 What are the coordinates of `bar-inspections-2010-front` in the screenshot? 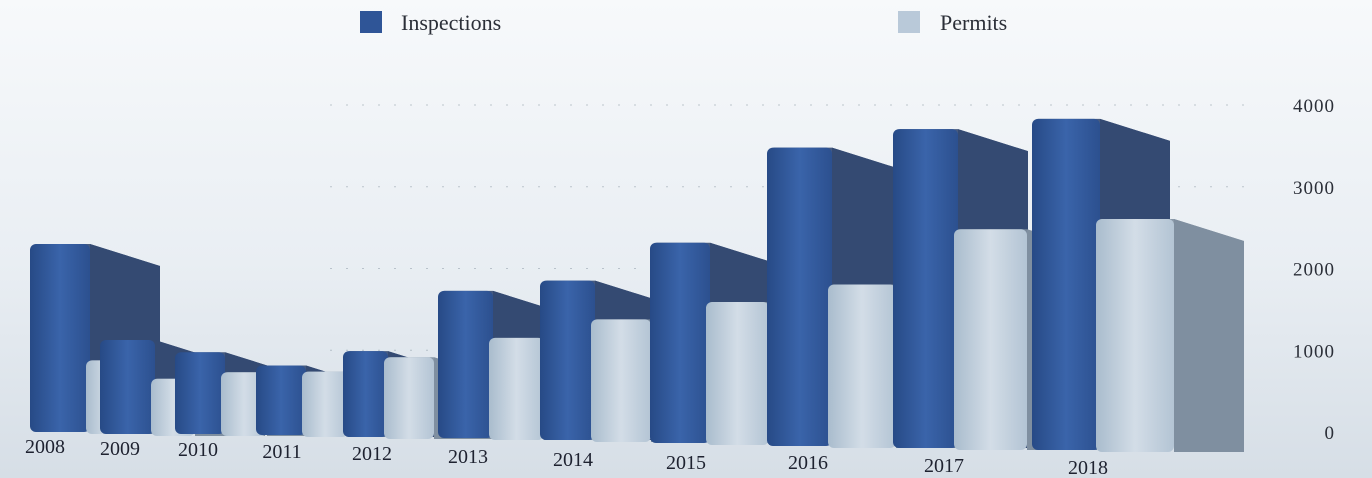 It's located at (200, 393).